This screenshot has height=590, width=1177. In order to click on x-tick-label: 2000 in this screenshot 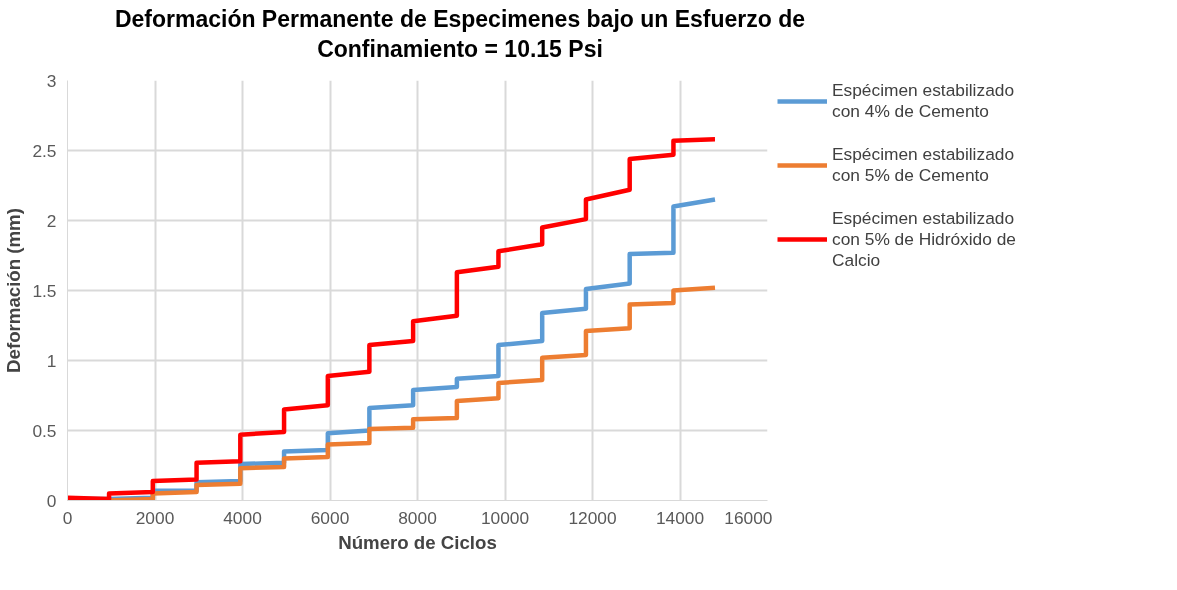, I will do `click(155, 517)`.